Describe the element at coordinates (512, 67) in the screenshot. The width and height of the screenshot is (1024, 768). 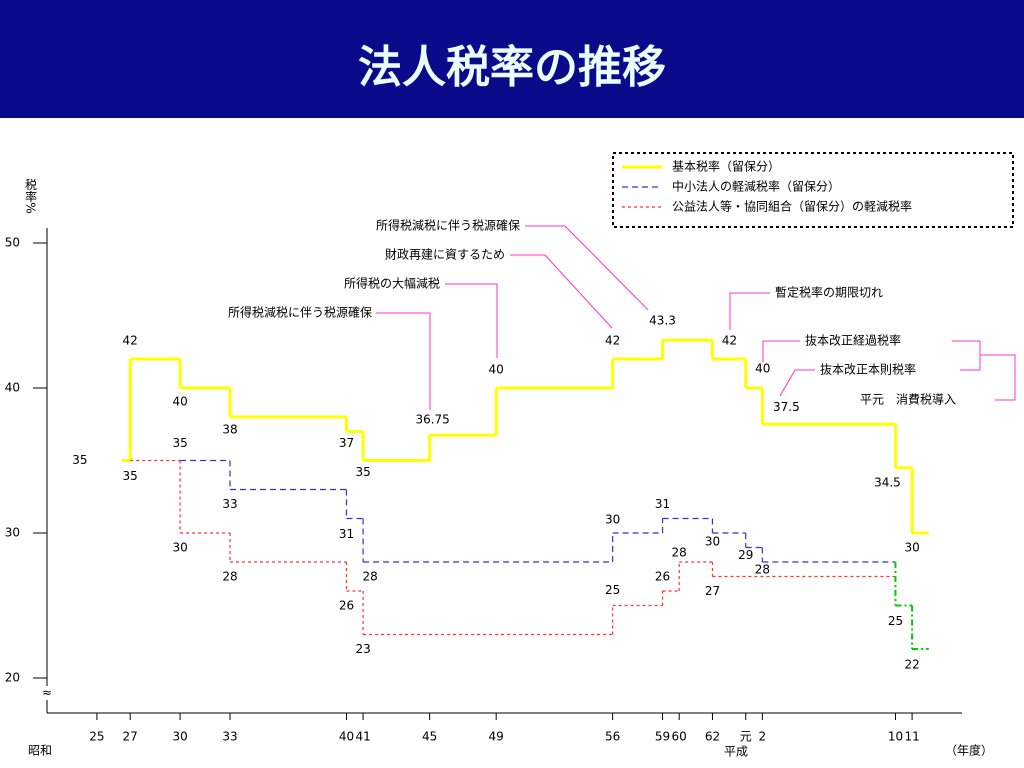
I see `title: 法人税率の推移` at that location.